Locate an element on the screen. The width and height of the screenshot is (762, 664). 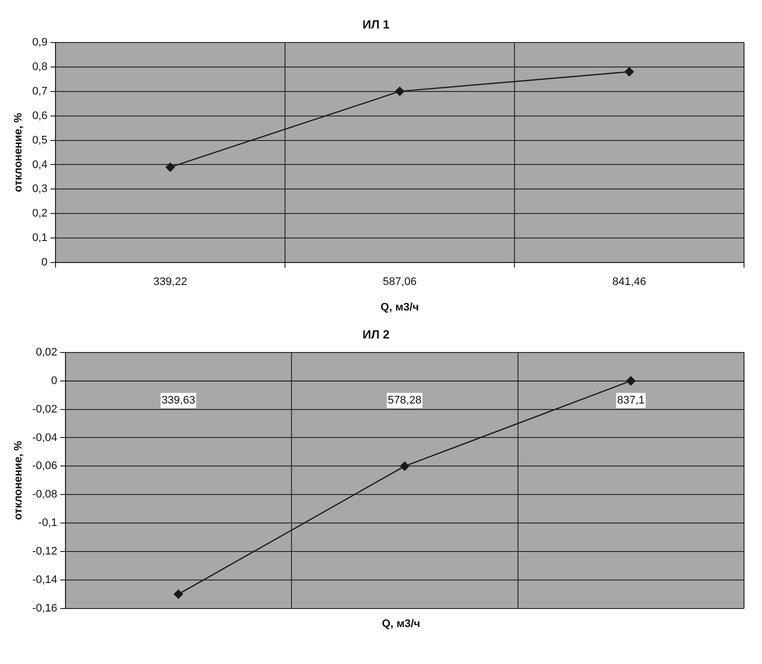
y-tick-label: 0,8 is located at coordinates (40, 66).